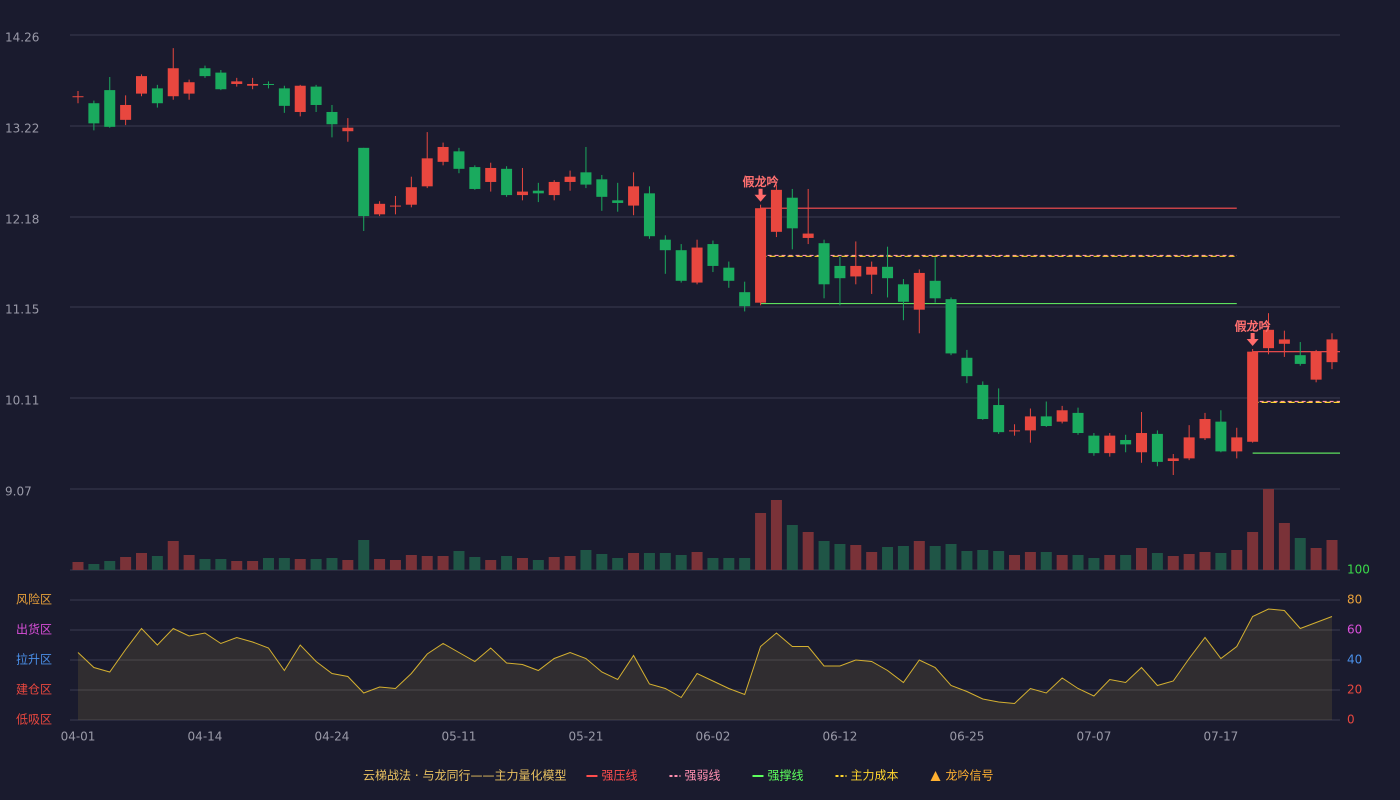 This screenshot has width=1400, height=800. Describe the element at coordinates (1093, 737) in the screenshot. I see `x-tick-label: 07-07` at that location.